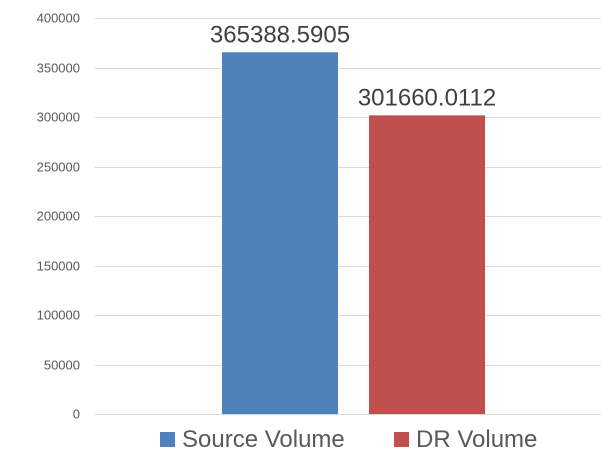 This screenshot has width=601, height=468. I want to click on bar-dr-volume, so click(427, 264).